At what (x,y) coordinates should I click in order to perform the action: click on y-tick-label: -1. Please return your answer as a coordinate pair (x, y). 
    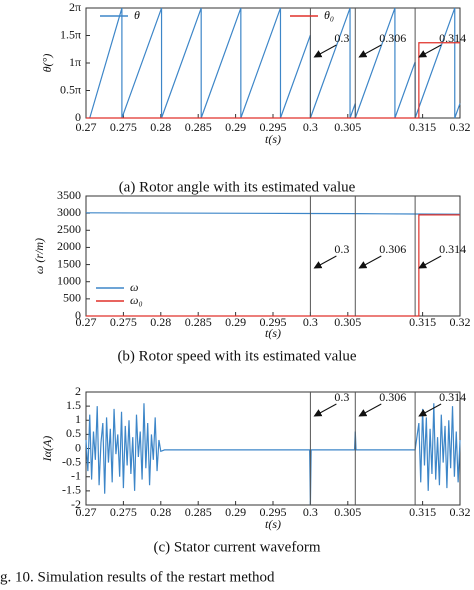
    Looking at the image, I should click on (76, 476).